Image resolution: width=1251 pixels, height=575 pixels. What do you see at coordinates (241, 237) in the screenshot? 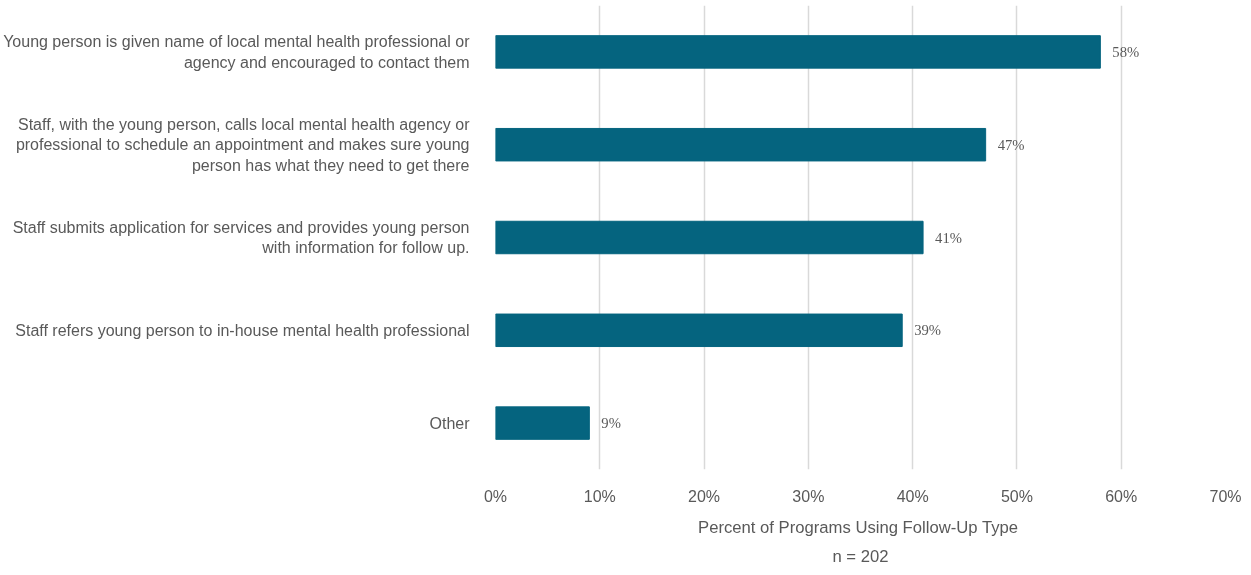
I see `y-tick-label: Staff submits application for services and provides young person with information for follow up.` at bounding box center [241, 237].